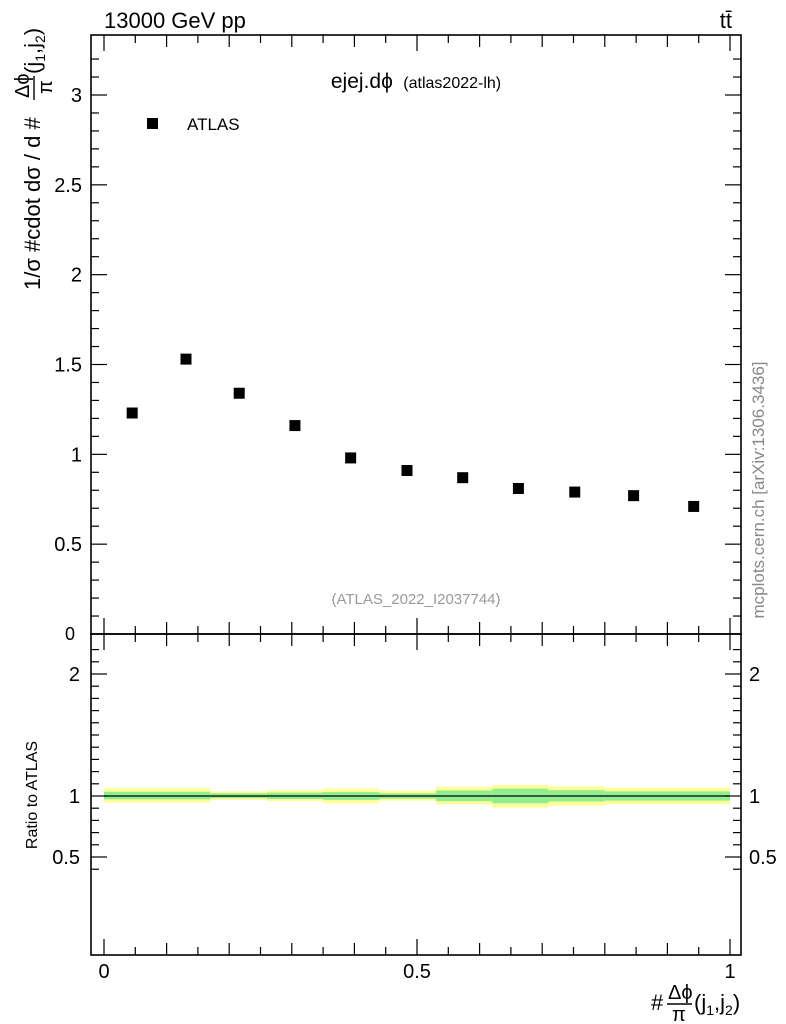  What do you see at coordinates (452, 83) in the screenshot?
I see `chart-subtitle: (atlas2022-lh)` at bounding box center [452, 83].